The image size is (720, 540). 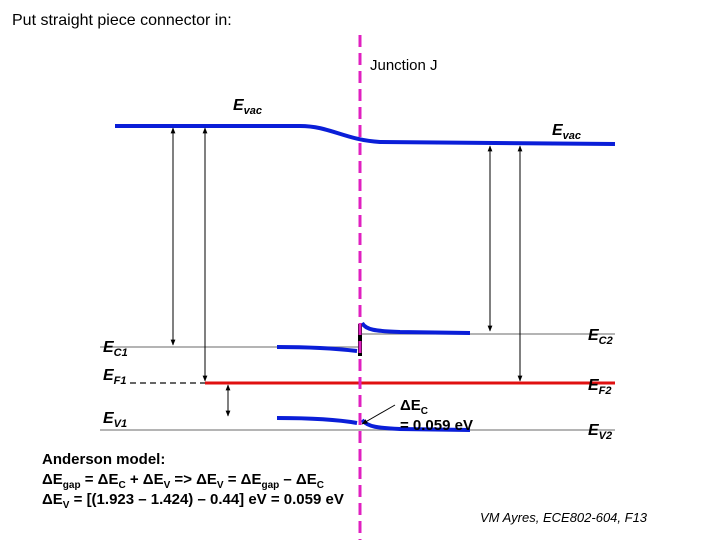 What do you see at coordinates (103, 459) in the screenshot?
I see `model-heading: Anderson model:` at bounding box center [103, 459].